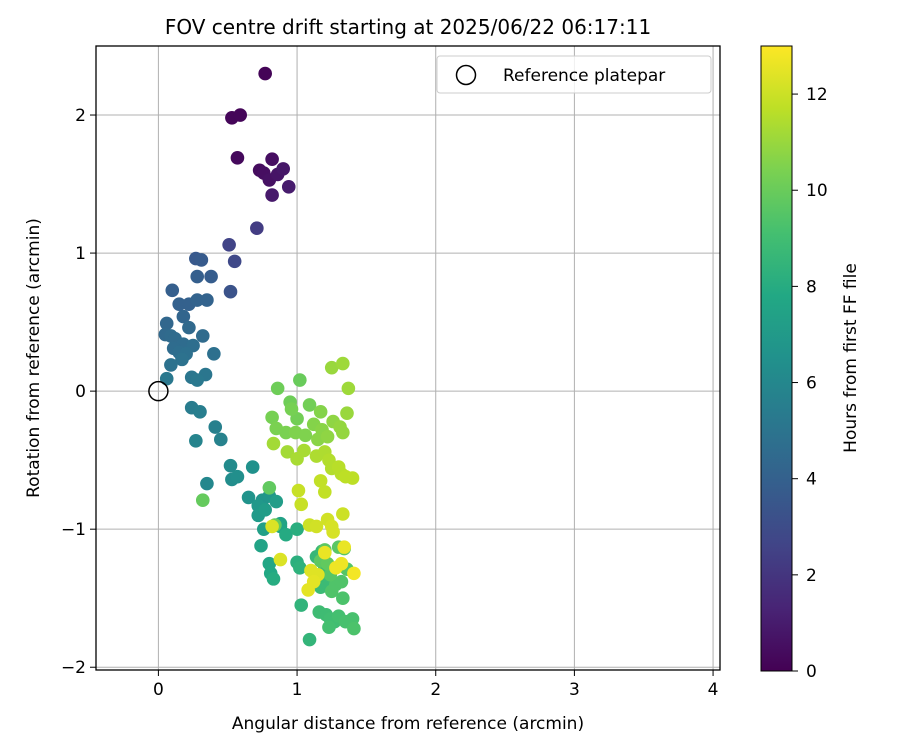 Image resolution: width=900 pixels, height=750 pixels. What do you see at coordinates (34, 358) in the screenshot?
I see `y-axis-label: Rotation from reference (arcmin)` at bounding box center [34, 358].